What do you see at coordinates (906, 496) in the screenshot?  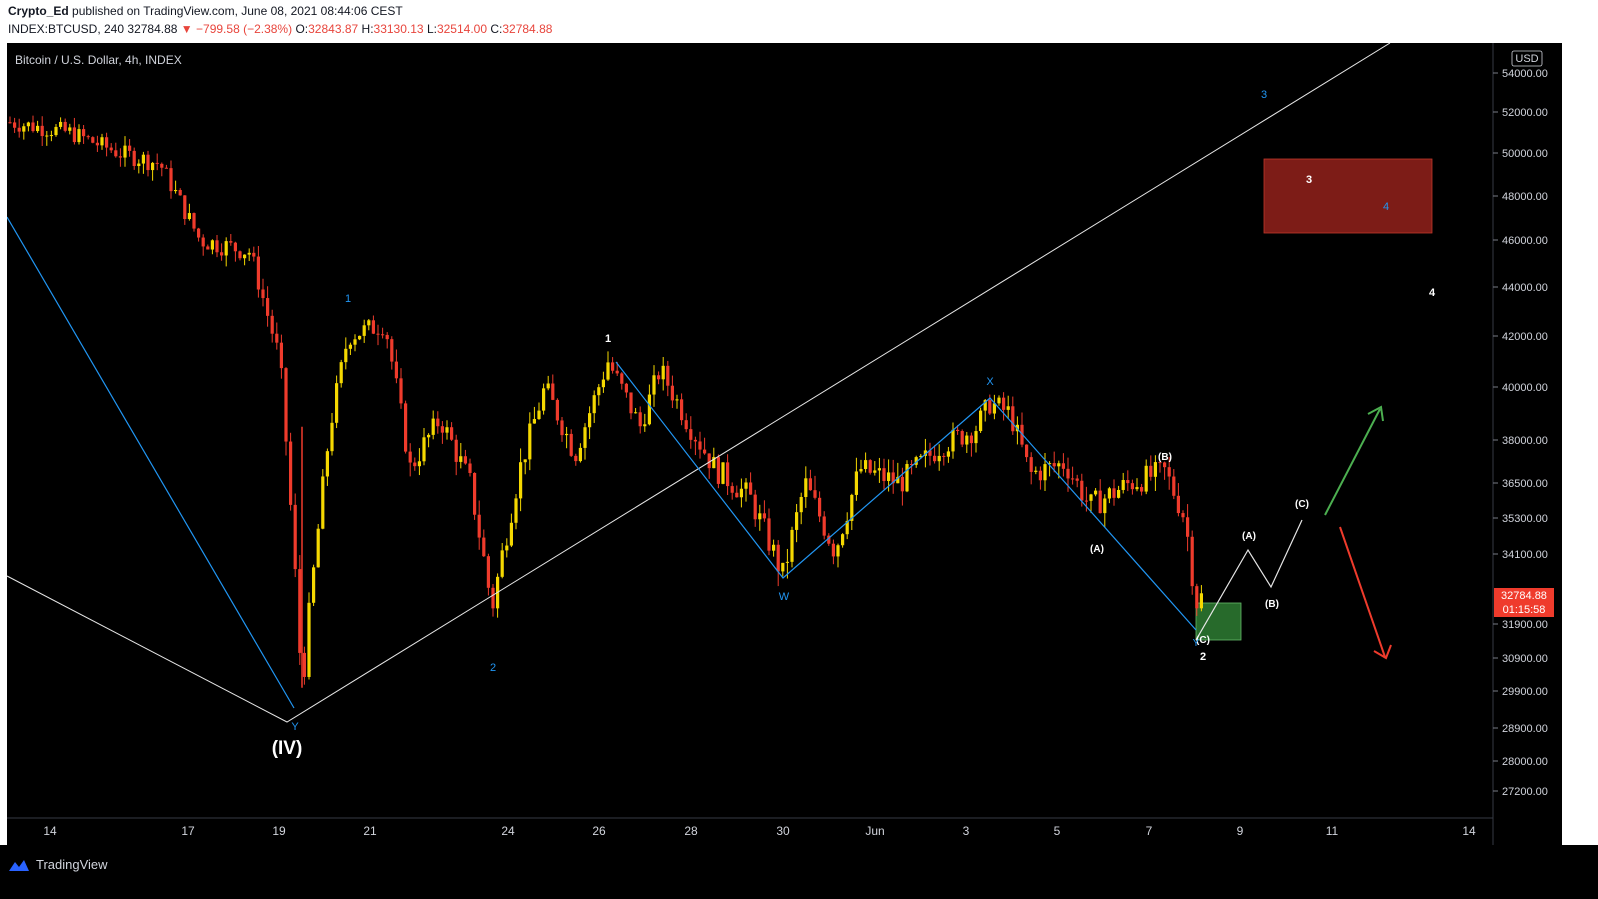 I see `wave-line-wxy` at bounding box center [906, 496].